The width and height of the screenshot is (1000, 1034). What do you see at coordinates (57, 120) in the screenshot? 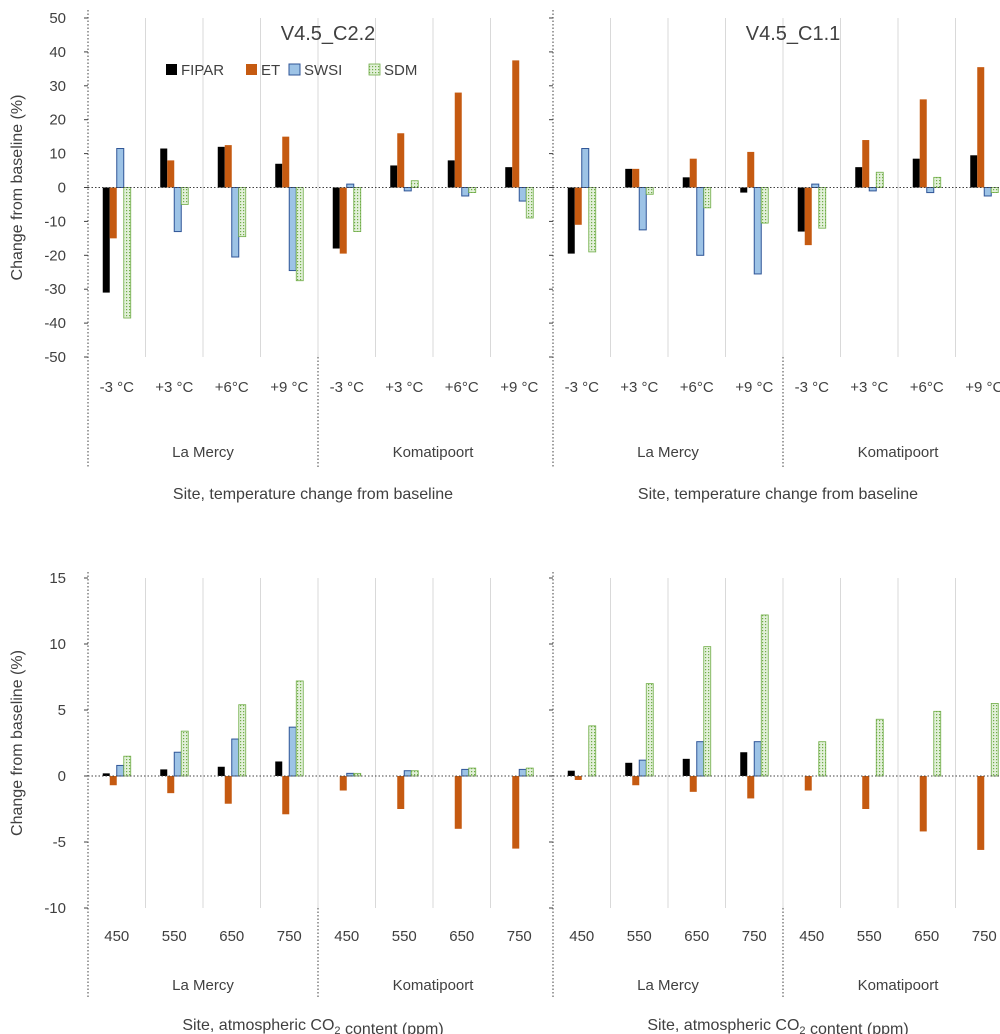
I see `y-tick-label: 20` at bounding box center [57, 120].